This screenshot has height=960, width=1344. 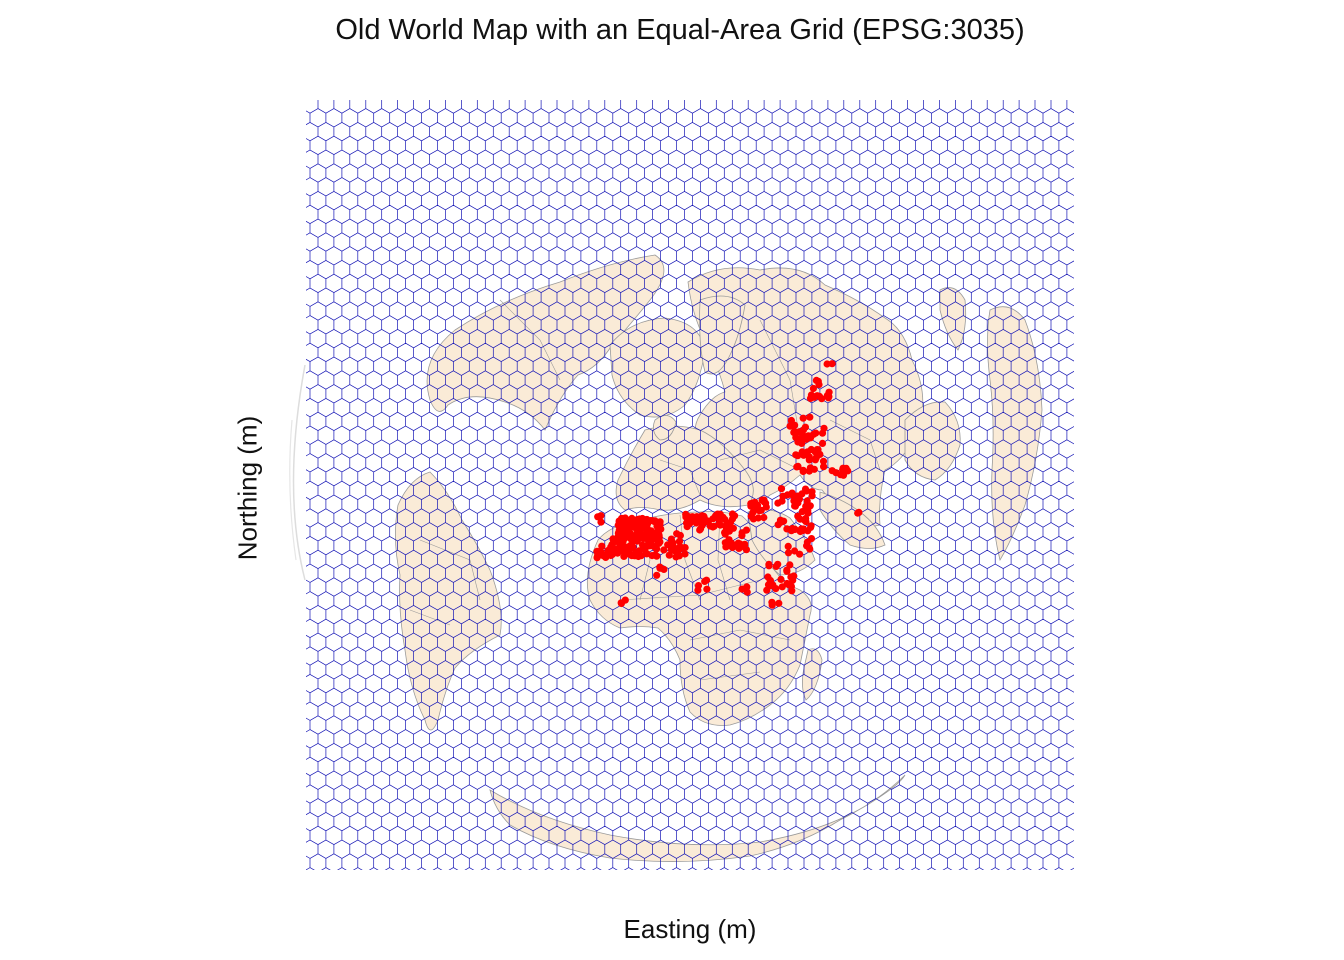 I want to click on y-axis-label: Northing (m), so click(x=247, y=488).